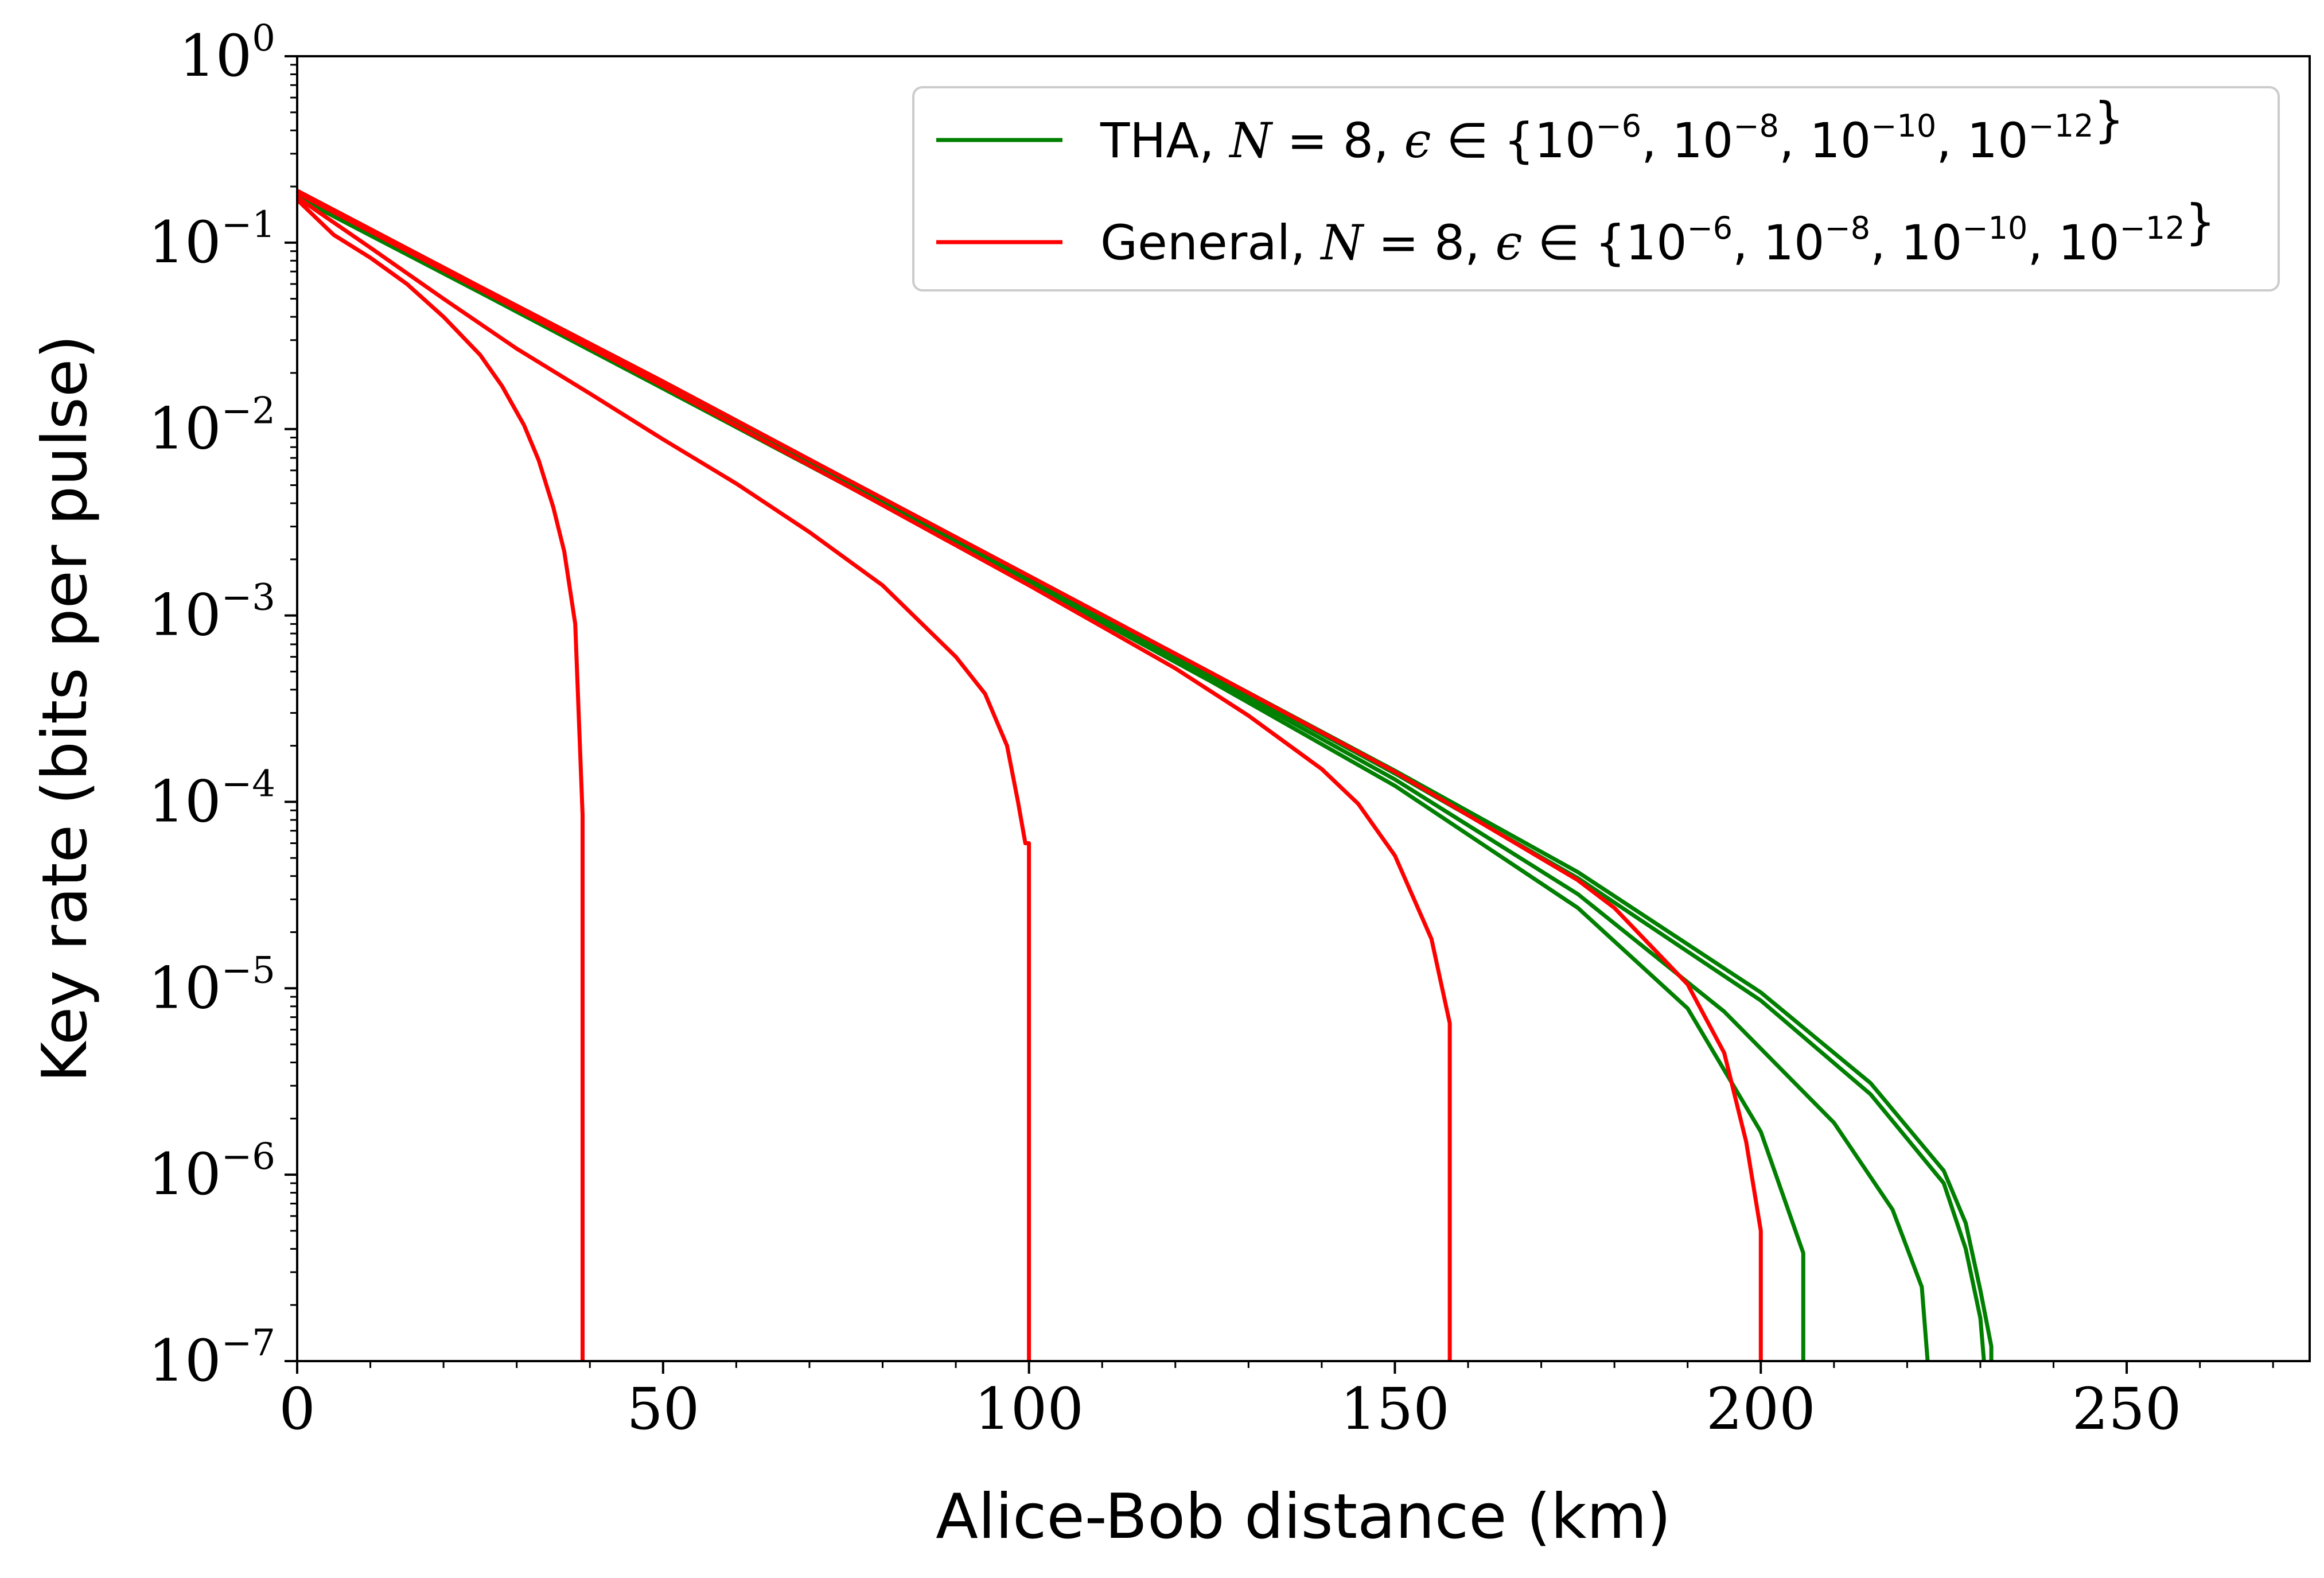  I want to click on y-tick-label: 10⁰, so click(227, 53).